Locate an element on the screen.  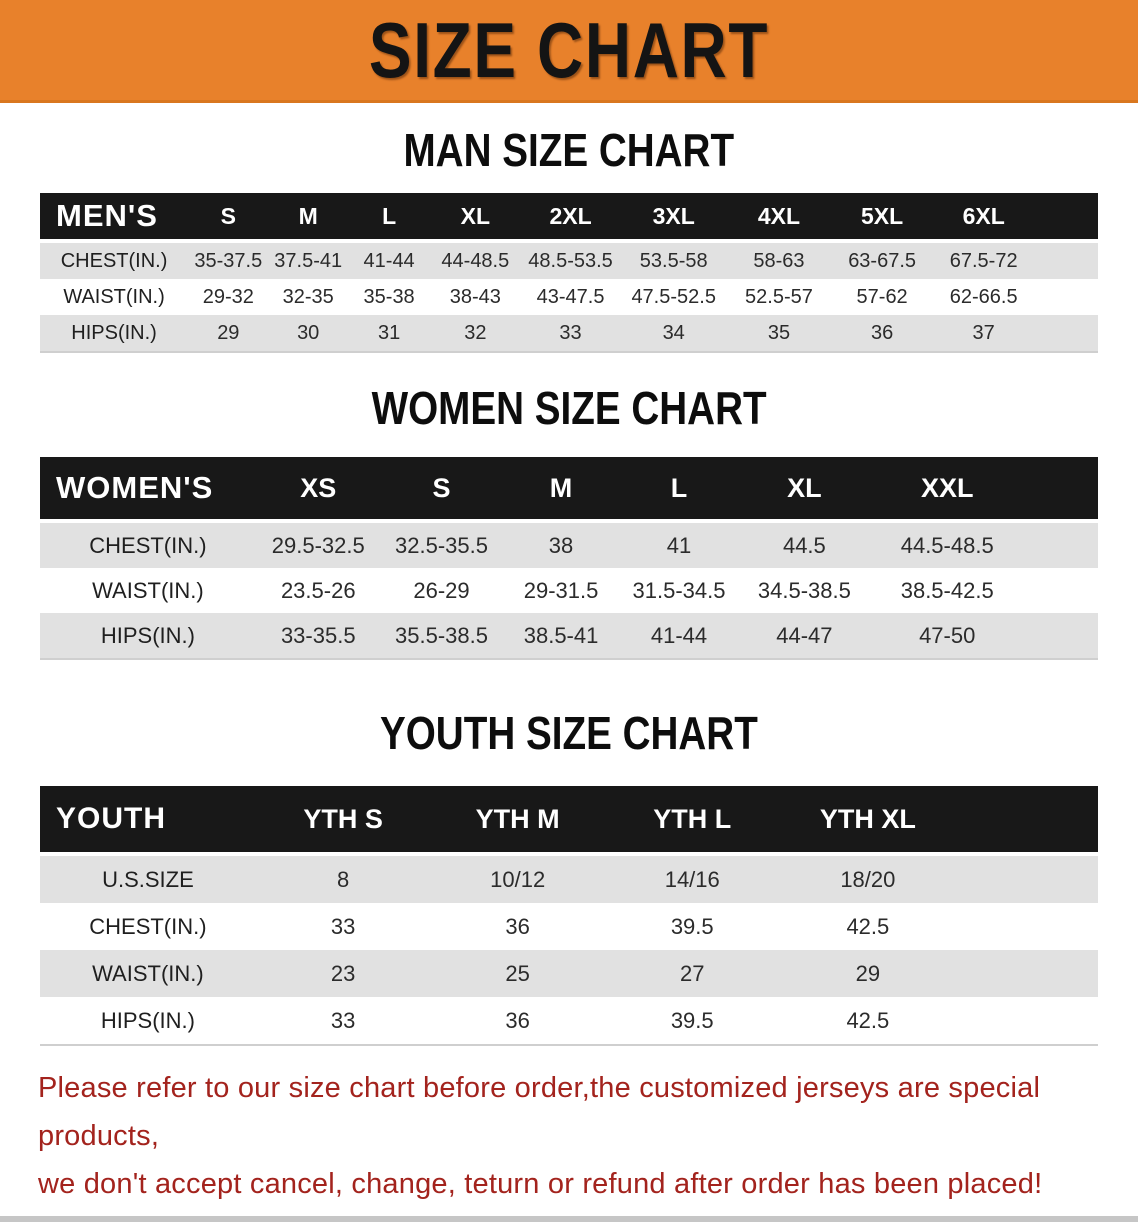
size-column-header: XXL is located at coordinates (947, 490).